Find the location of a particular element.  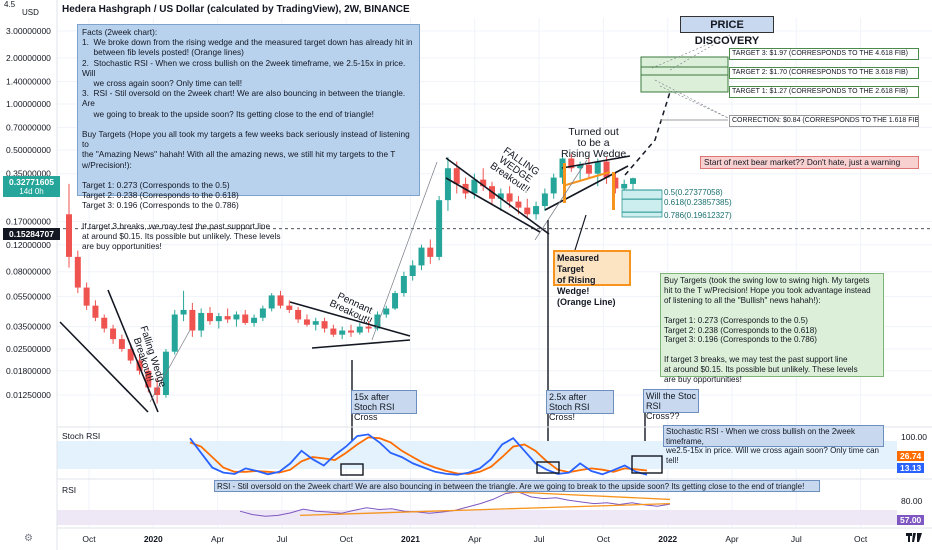

price-tick-label: 0.35000000 is located at coordinates (28, 174).